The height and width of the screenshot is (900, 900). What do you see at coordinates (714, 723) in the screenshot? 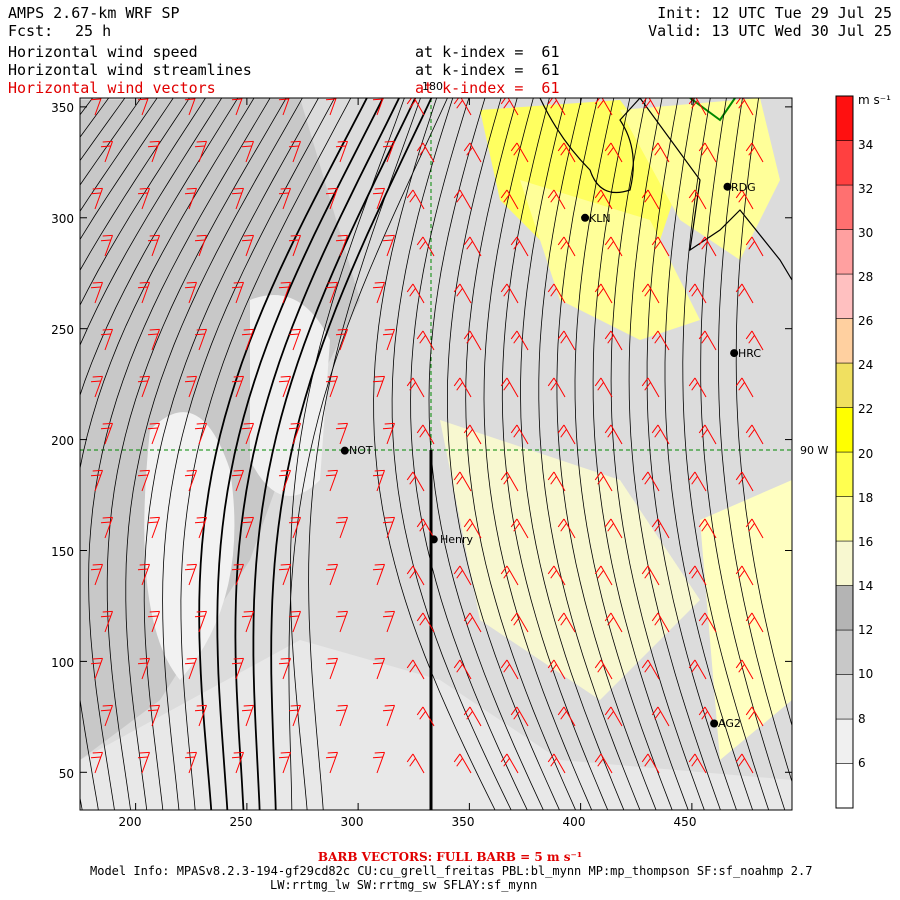
I see `station-marker` at bounding box center [714, 723].